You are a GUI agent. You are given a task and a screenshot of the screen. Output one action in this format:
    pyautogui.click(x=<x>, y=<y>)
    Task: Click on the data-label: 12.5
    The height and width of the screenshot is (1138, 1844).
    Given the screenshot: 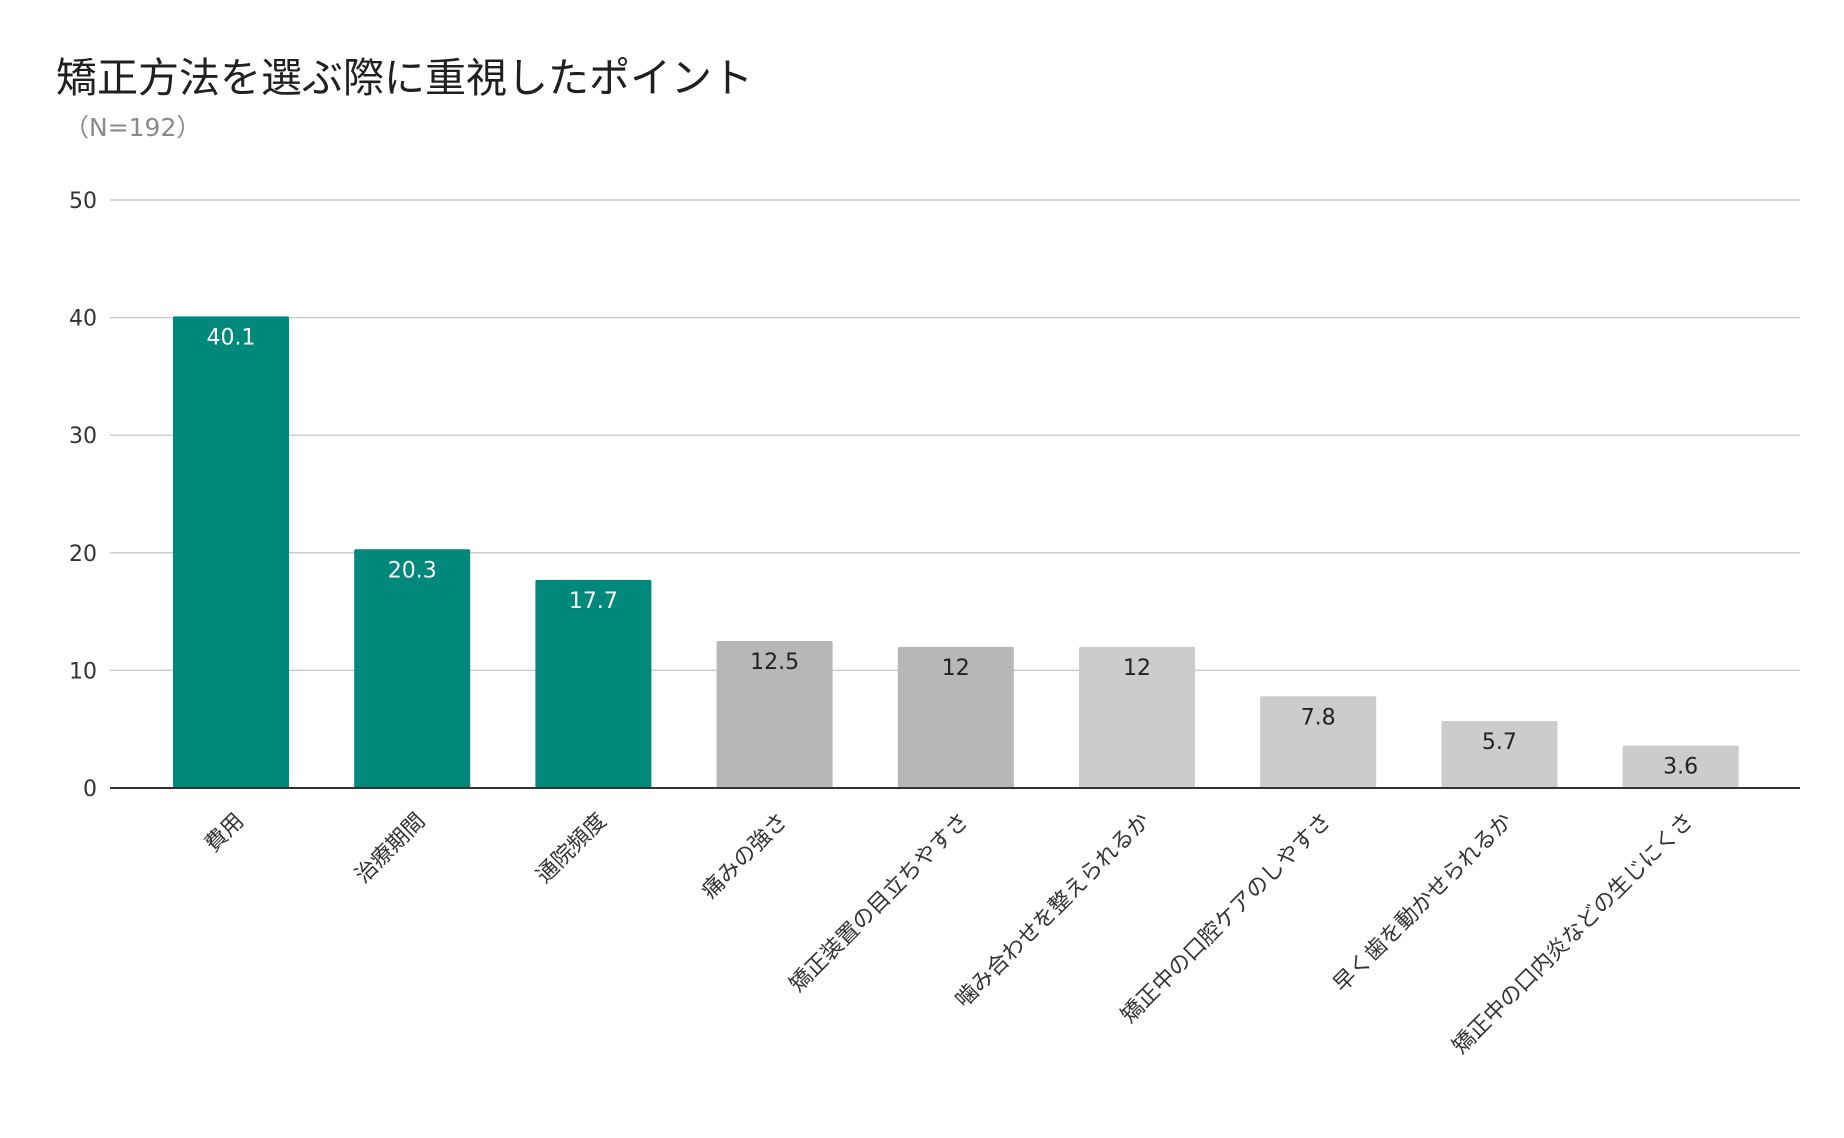 What is the action you would take?
    pyautogui.click(x=774, y=662)
    